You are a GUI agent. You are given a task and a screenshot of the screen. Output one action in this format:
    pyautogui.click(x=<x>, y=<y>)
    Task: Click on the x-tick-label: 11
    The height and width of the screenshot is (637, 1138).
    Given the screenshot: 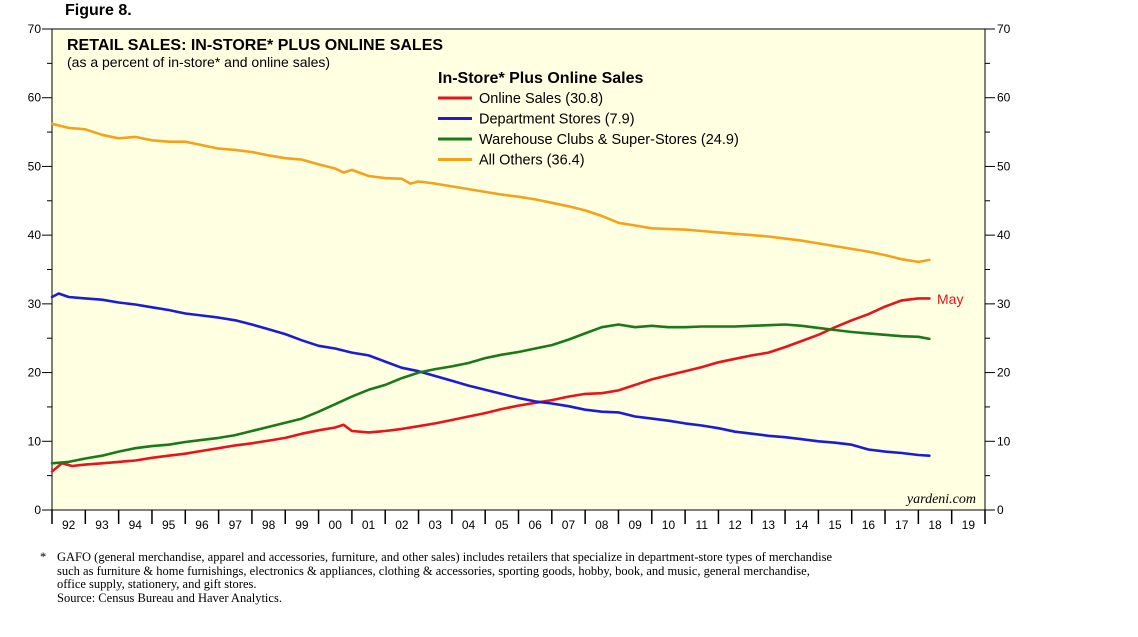 What is the action you would take?
    pyautogui.click(x=702, y=525)
    